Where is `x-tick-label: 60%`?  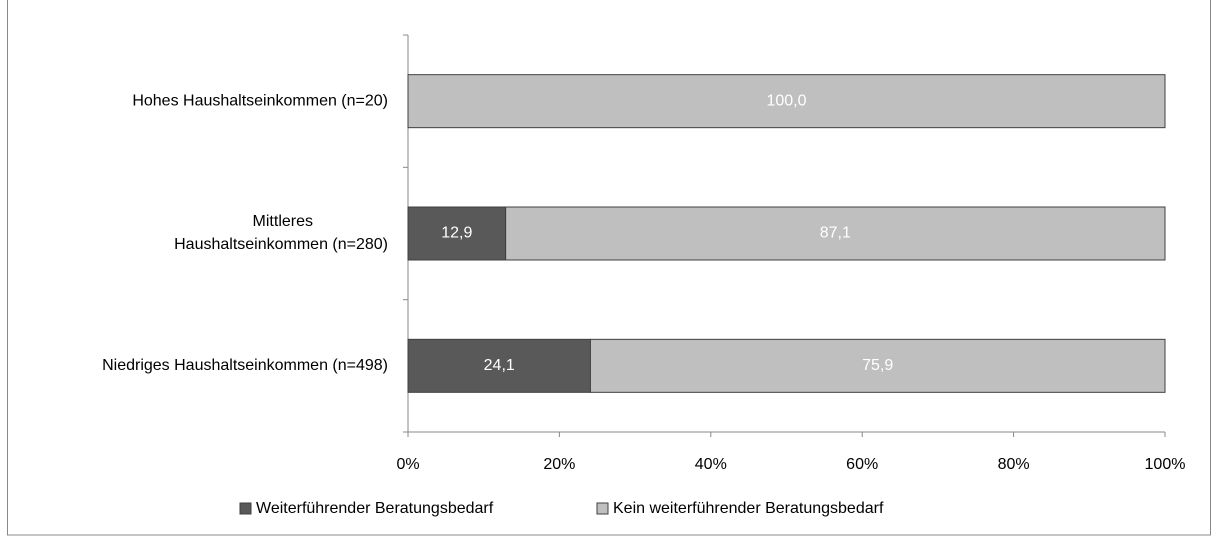 x-tick-label: 60% is located at coordinates (862, 464).